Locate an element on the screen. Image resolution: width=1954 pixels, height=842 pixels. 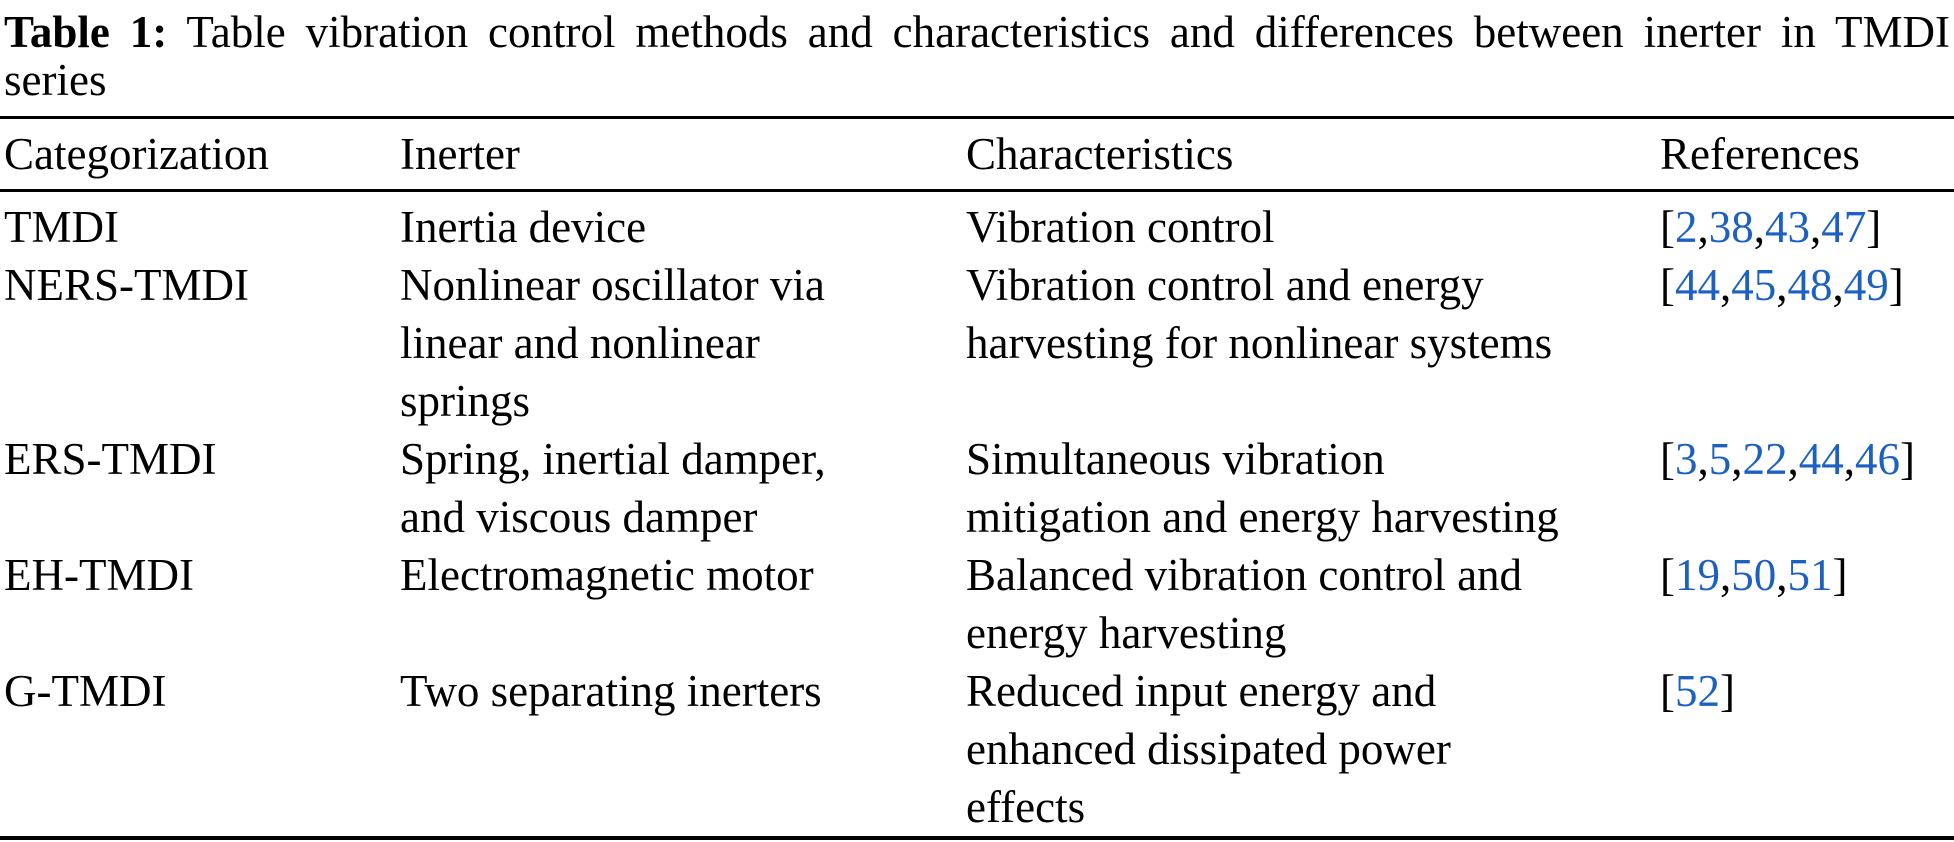
table-rule-bottom is located at coordinates (977, 838).